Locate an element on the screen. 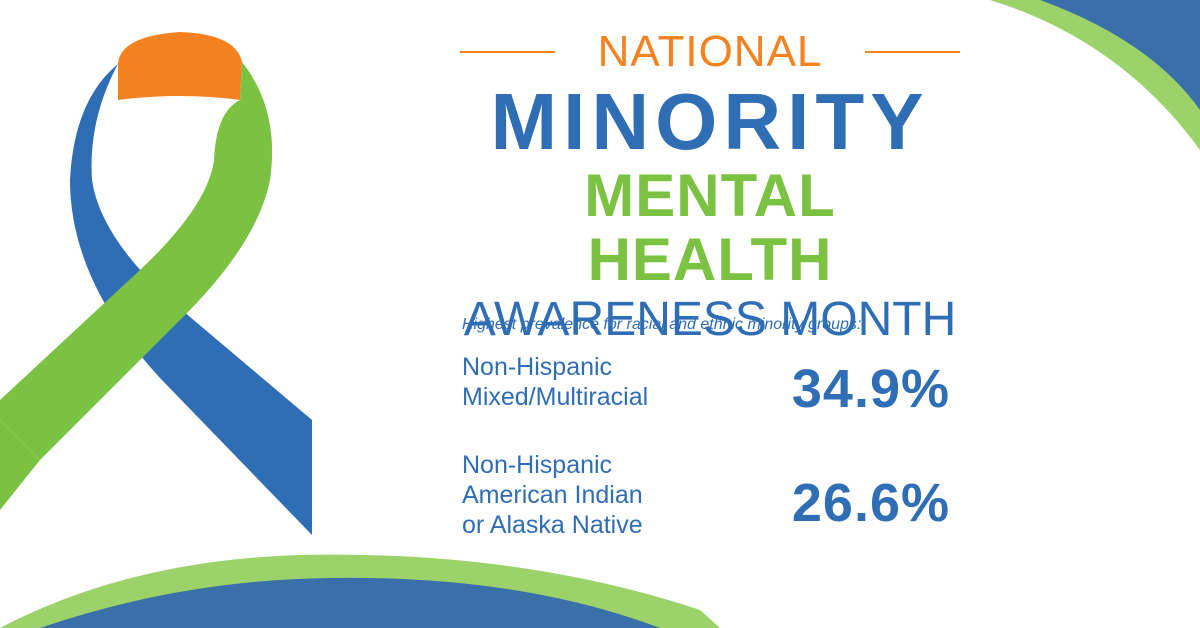  heading-minority: MINORITY is located at coordinates (710, 121).